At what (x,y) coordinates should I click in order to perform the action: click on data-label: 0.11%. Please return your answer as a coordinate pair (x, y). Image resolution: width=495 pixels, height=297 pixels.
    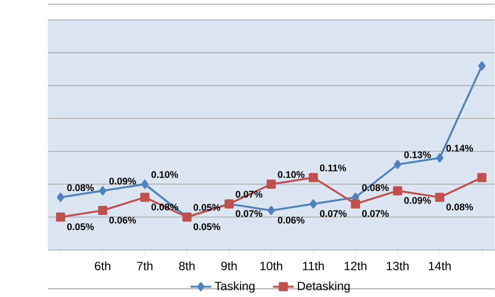
    Looking at the image, I should click on (333, 168).